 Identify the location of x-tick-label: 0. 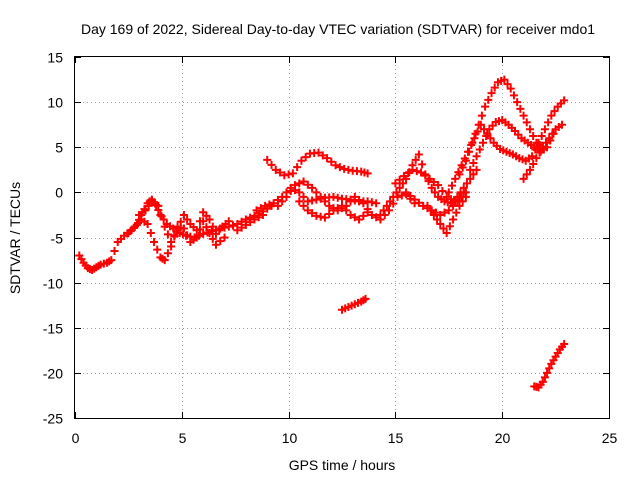
(76, 438).